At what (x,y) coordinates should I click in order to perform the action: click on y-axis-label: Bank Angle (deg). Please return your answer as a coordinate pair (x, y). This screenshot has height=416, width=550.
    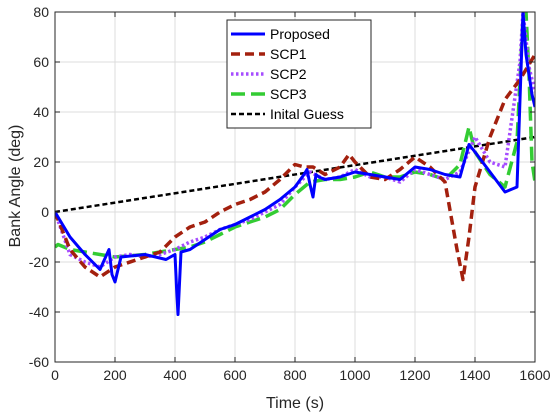
    Looking at the image, I should click on (15, 186).